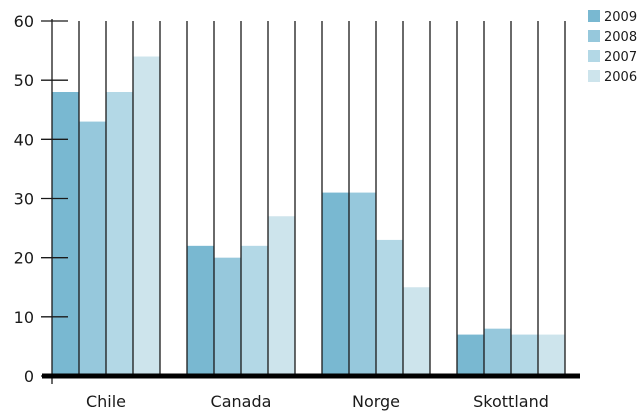 The height and width of the screenshot is (414, 639). What do you see at coordinates (29, 376) in the screenshot?
I see `y-tick-label: 0` at bounding box center [29, 376].